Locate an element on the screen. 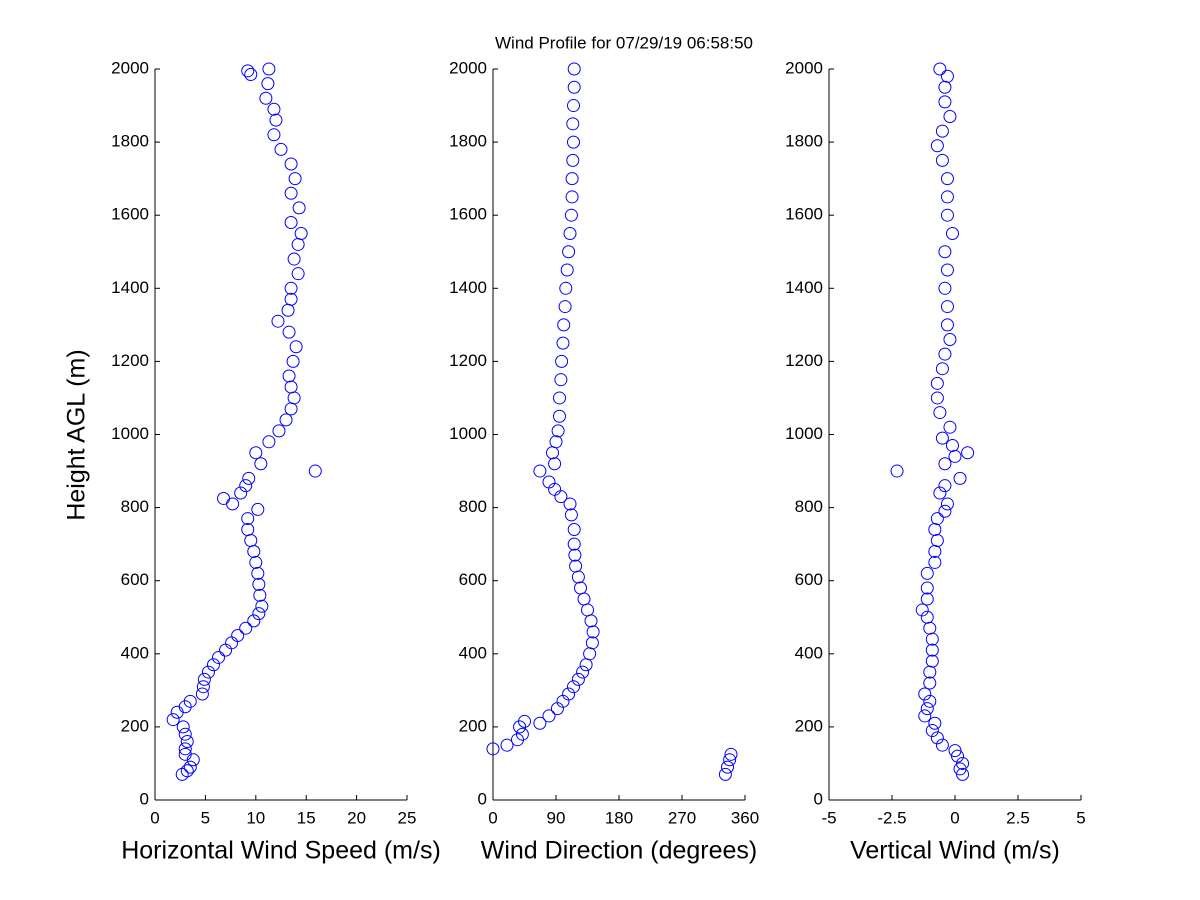  y-tick-label: 1800 is located at coordinates (130, 141).